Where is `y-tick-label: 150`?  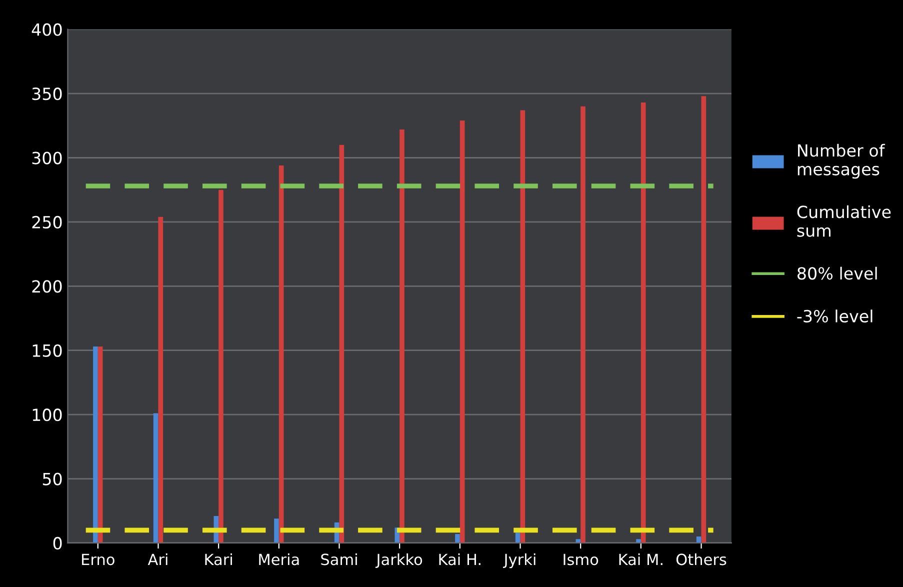 y-tick-label: 150 is located at coordinates (47, 350).